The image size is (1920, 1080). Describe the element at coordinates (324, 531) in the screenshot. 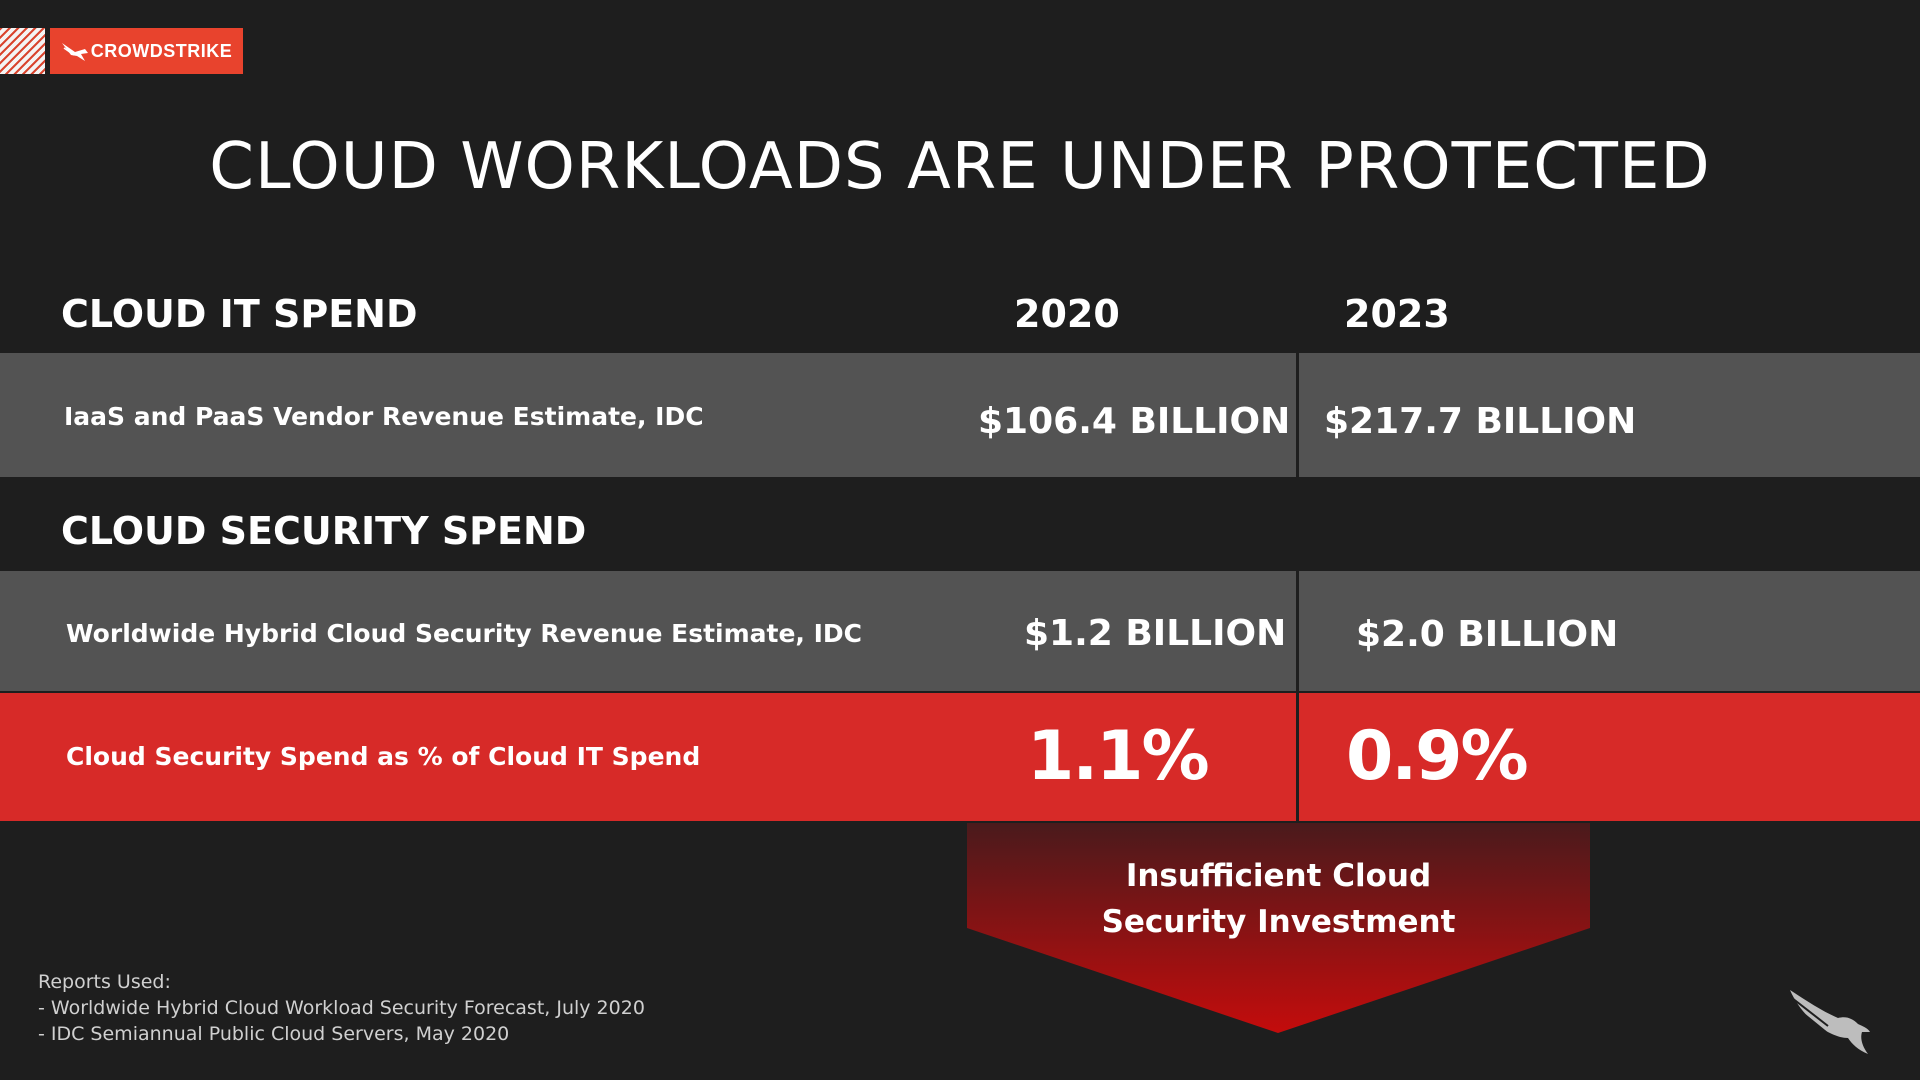

I see `cloud-security-spend-heading: CLOUD SECURITY SPEND` at that location.